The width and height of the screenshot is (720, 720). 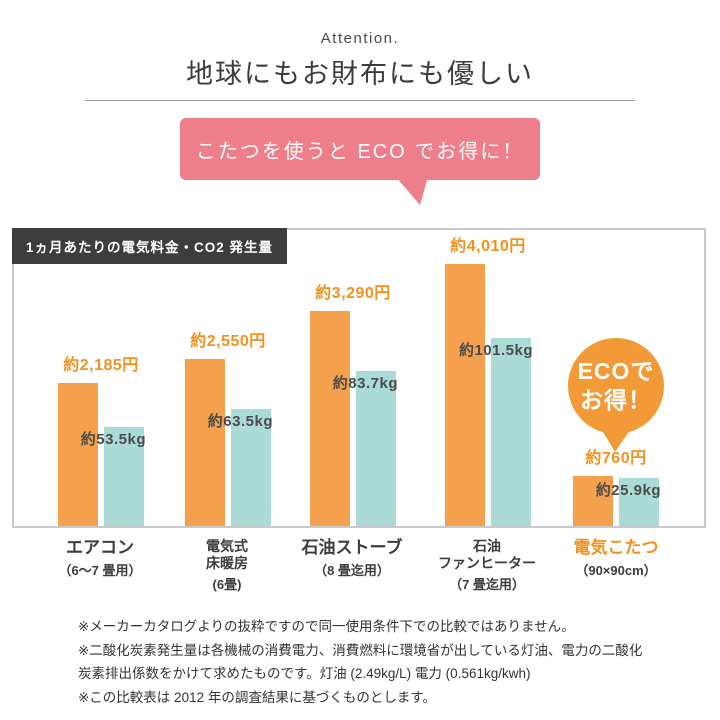 I want to click on speech-bubble-text: こたつを使うと ECO でお得に！, so click(x=360, y=151).